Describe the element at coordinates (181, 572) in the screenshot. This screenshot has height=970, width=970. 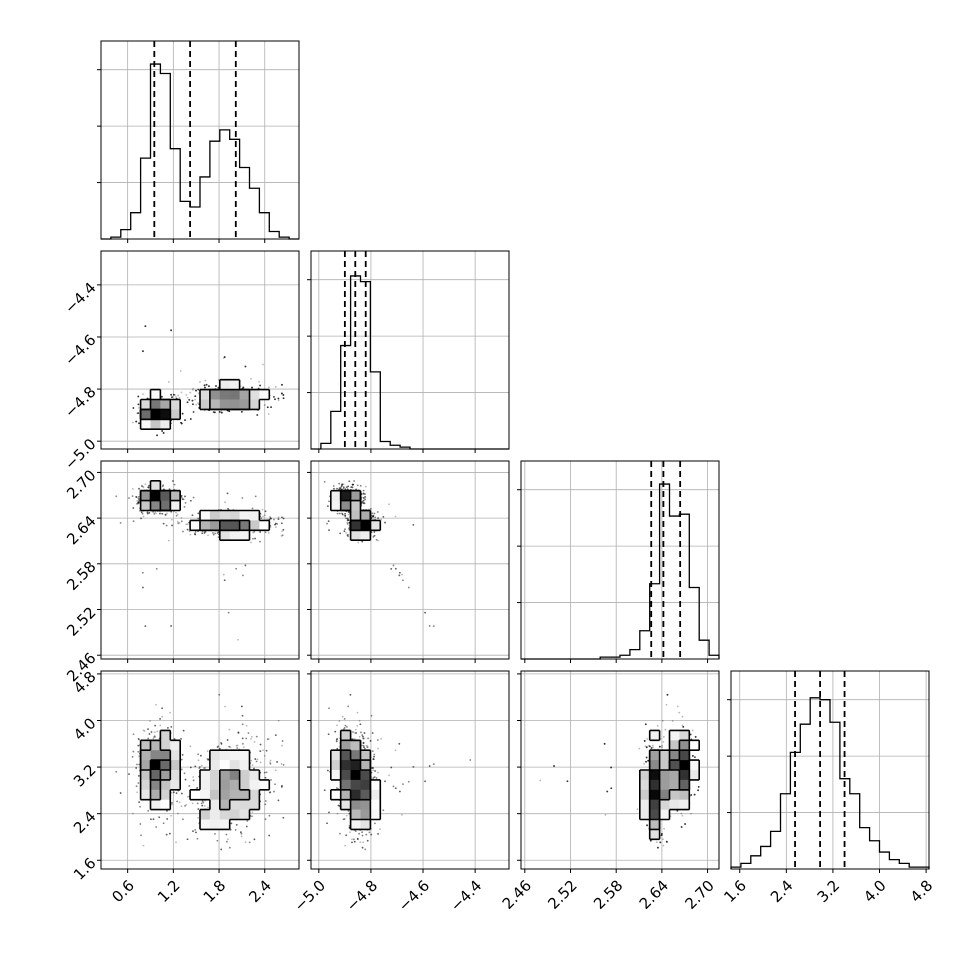
I see `panel-2-0: 2.462.522.582.642.70` at that location.